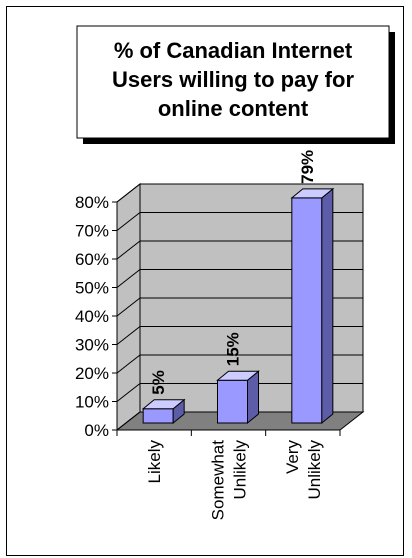  I want to click on x-category-label: Very, so click(292, 457).